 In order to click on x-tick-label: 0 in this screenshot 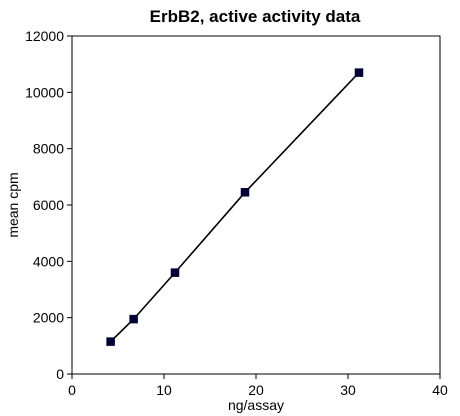, I will do `click(72, 390)`.